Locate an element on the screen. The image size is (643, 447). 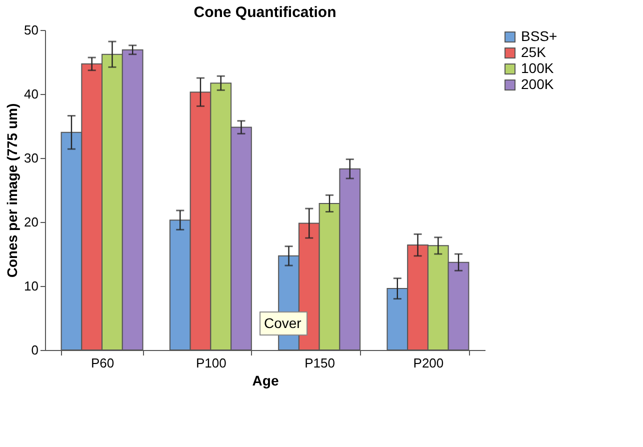
y-tick-label: 40 is located at coordinates (31, 94).